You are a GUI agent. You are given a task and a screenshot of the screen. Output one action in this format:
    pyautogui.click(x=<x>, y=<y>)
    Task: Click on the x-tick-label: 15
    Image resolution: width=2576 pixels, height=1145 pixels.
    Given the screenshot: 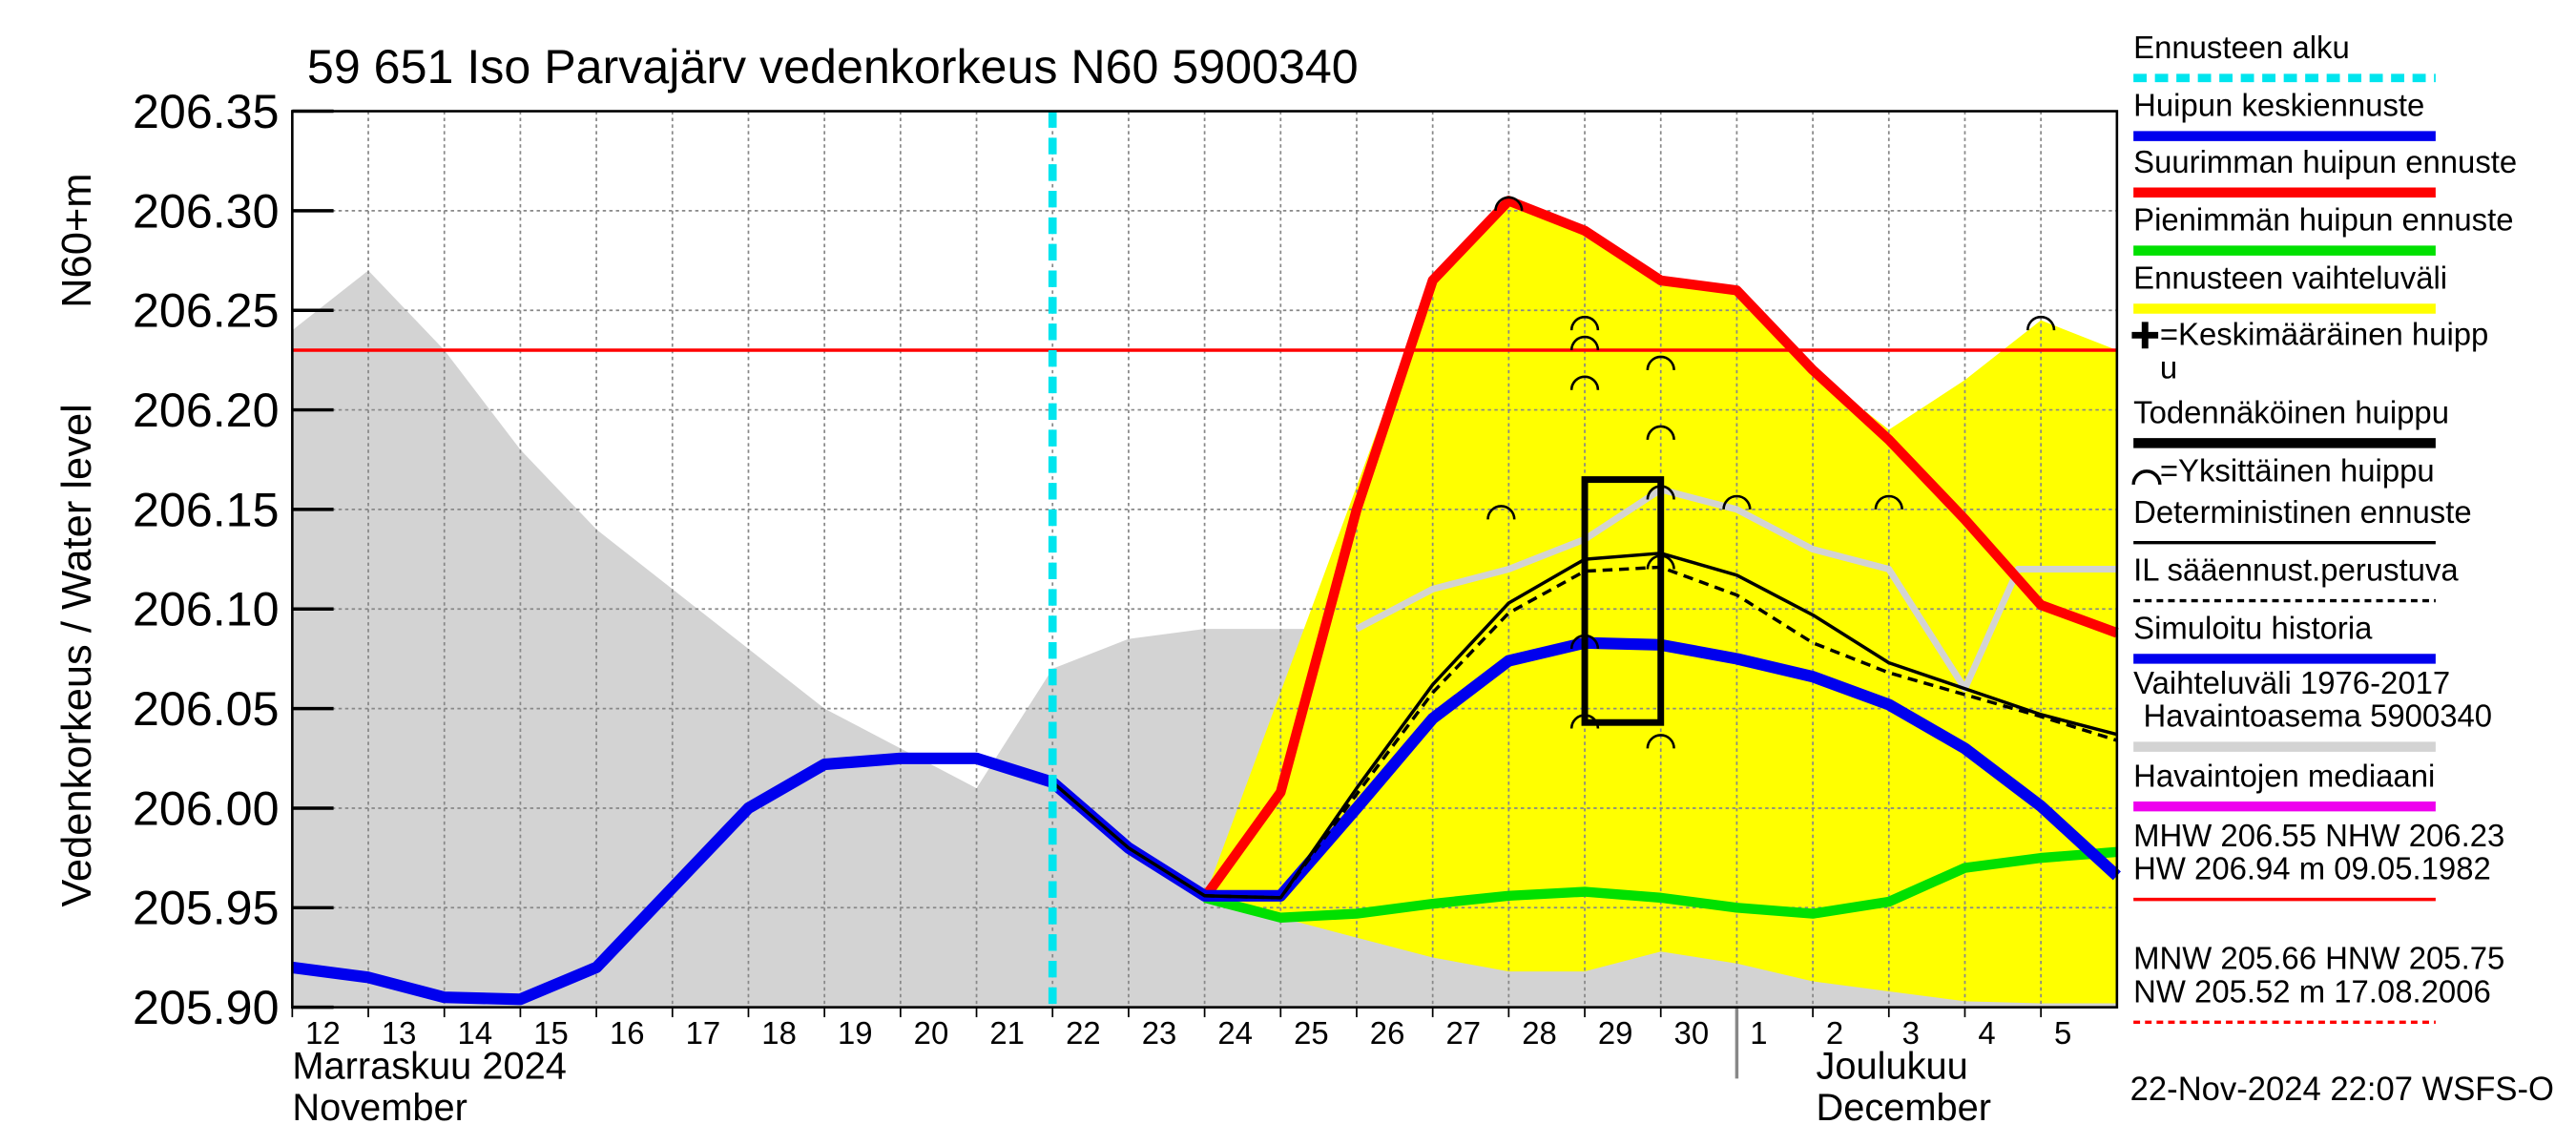 What is the action you would take?
    pyautogui.click(x=551, y=1033)
    